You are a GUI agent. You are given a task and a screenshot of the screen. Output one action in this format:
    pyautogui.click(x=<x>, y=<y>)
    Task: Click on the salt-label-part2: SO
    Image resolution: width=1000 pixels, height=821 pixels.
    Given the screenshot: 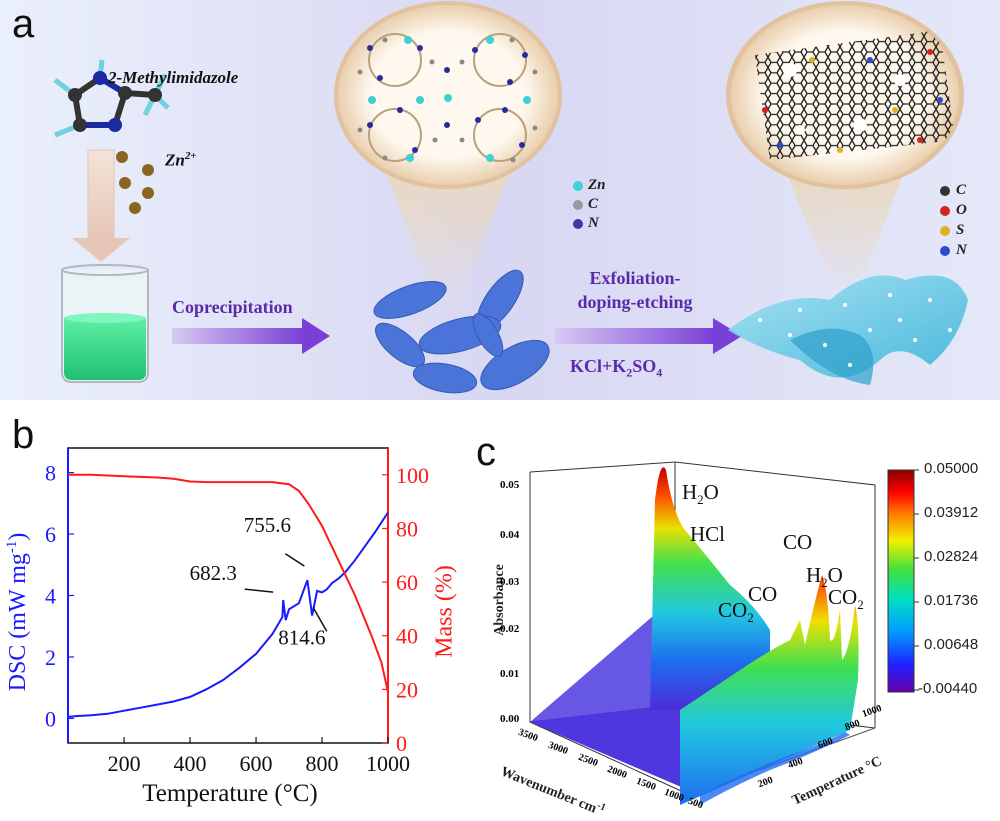 What is the action you would take?
    pyautogui.click(x=644, y=366)
    